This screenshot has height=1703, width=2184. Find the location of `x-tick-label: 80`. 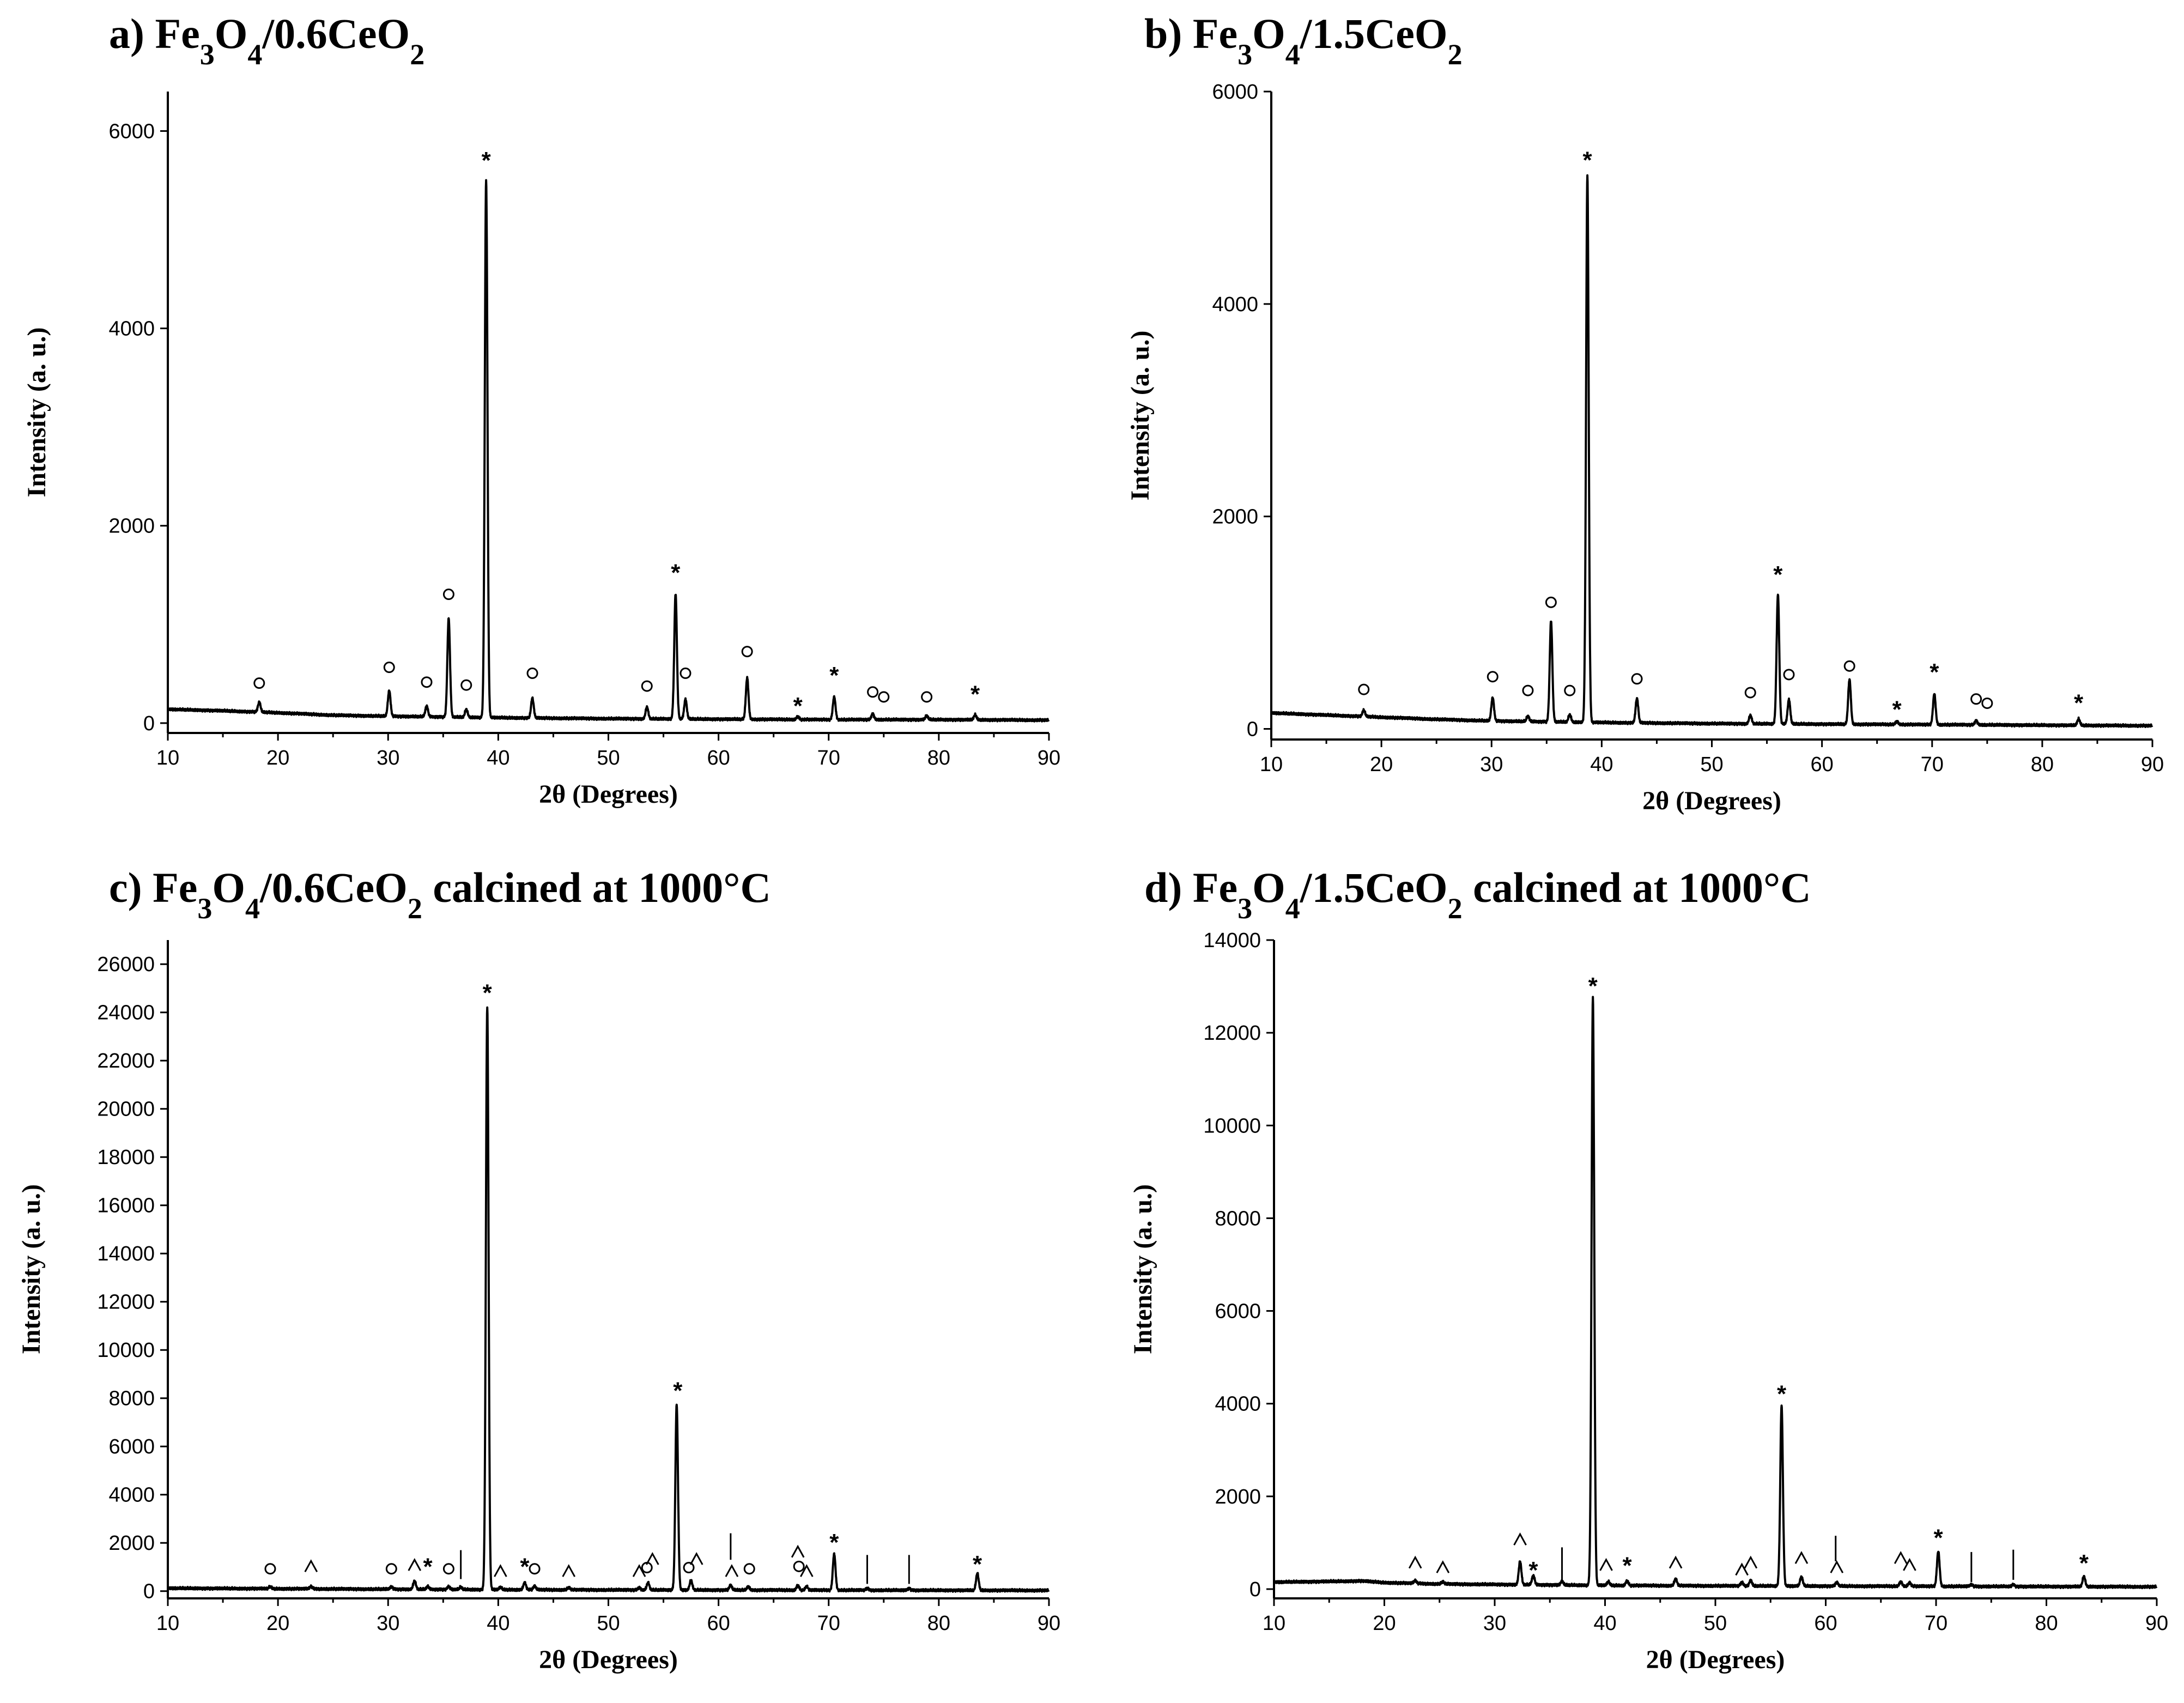

x-tick-label: 80 is located at coordinates (938, 758).